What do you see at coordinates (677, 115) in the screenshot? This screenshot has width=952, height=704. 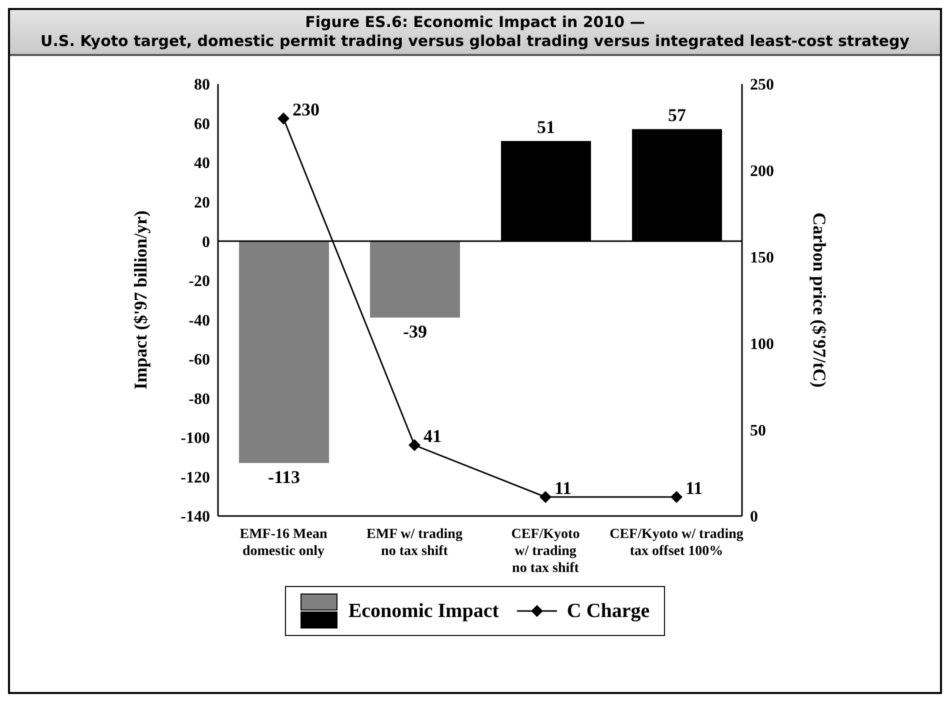 I see `data-label: 57` at bounding box center [677, 115].